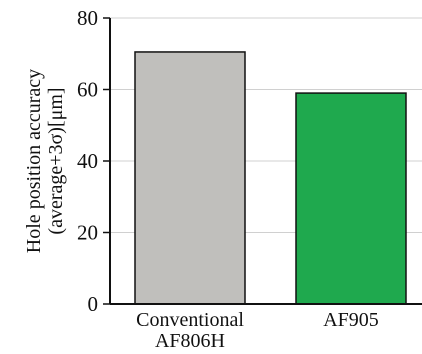 The width and height of the screenshot is (422, 354). I want to click on category-label: AF905, so click(351, 320).